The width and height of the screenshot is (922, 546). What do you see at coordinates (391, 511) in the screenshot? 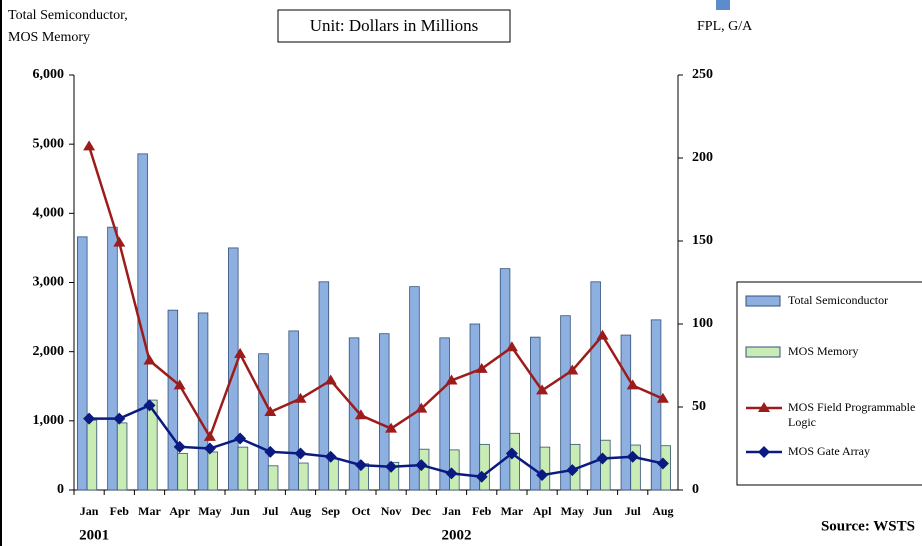
I see `x-tick-label: Nov` at bounding box center [391, 511].